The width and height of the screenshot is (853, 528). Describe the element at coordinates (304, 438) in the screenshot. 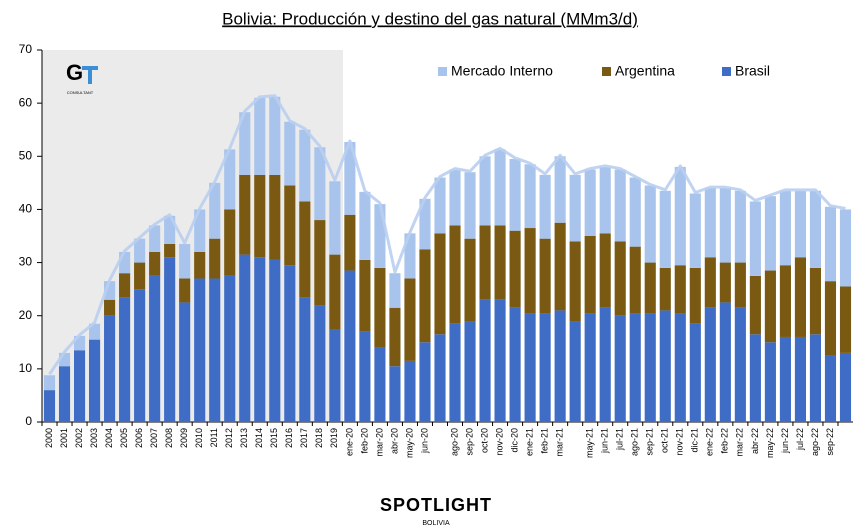

I see `x-tick-label: 2017` at that location.